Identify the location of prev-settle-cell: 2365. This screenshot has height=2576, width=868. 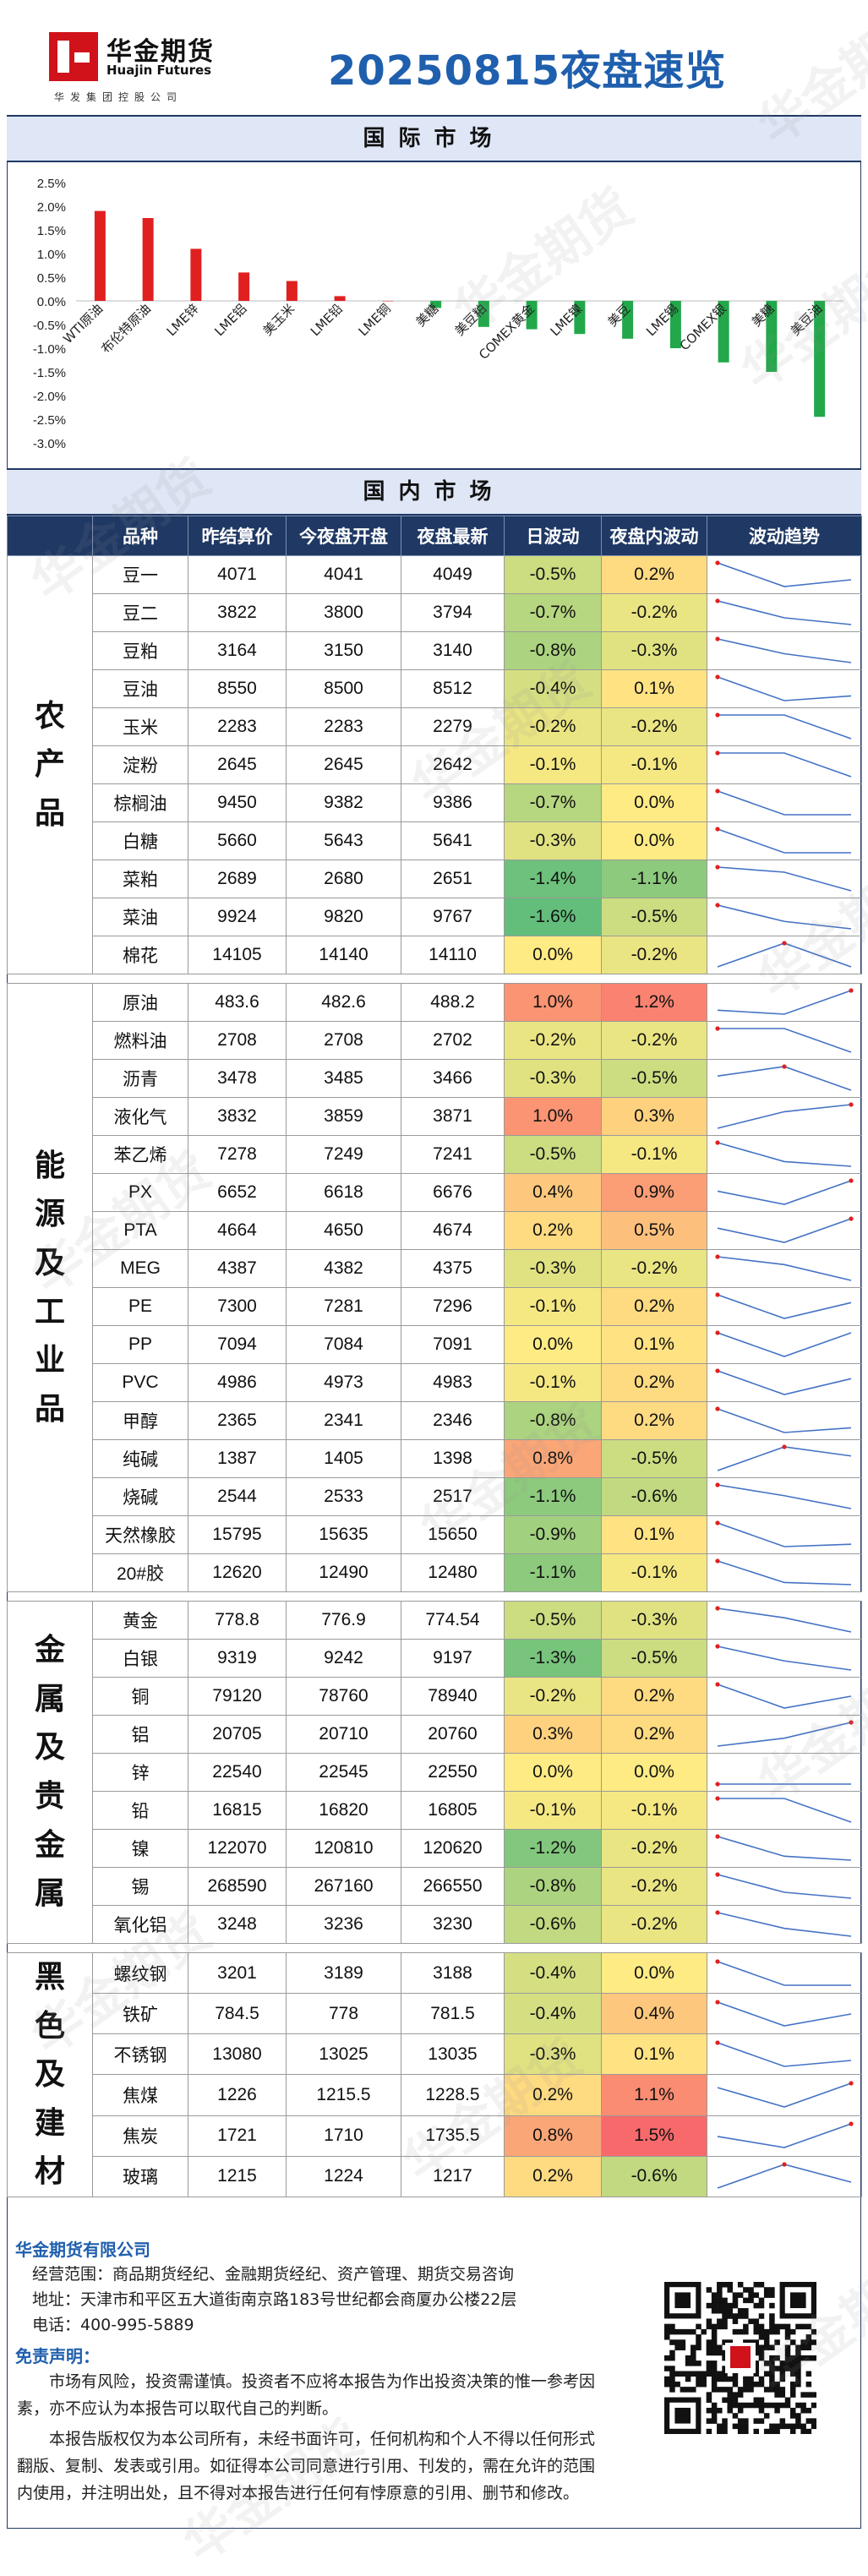
(237, 1420).